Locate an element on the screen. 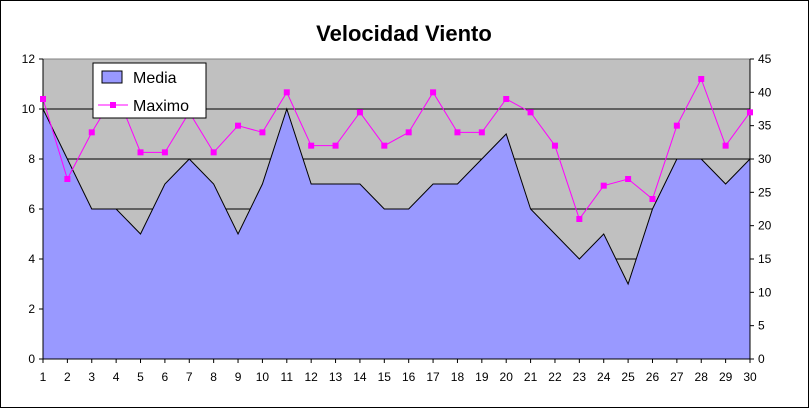 This screenshot has width=809, height=408. x-tick-label: 30 is located at coordinates (750, 377).